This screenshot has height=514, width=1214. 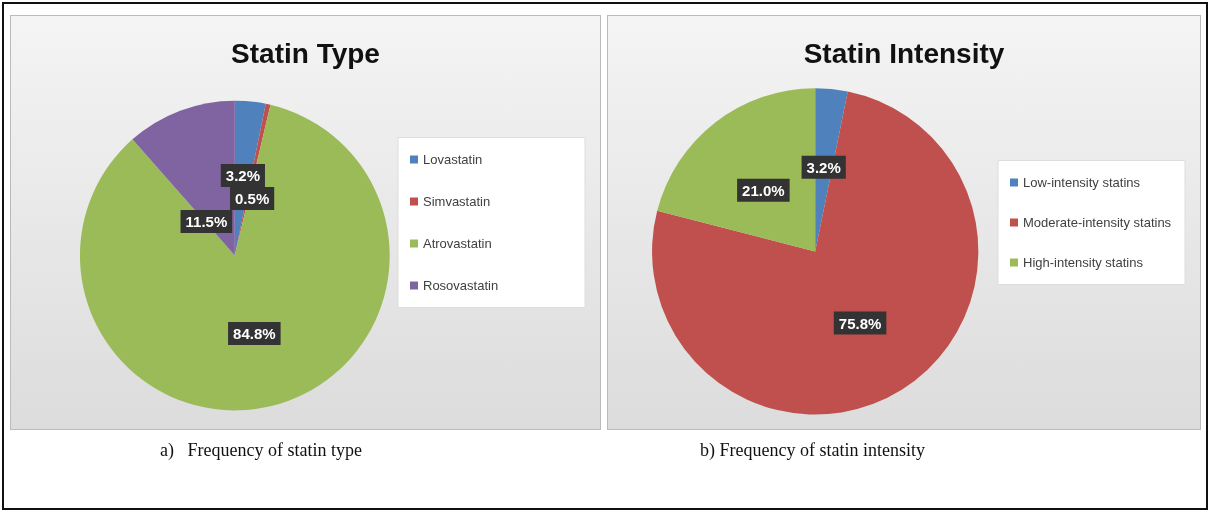 I want to click on text: b) Frequency of statin intensity, so click(x=812, y=450).